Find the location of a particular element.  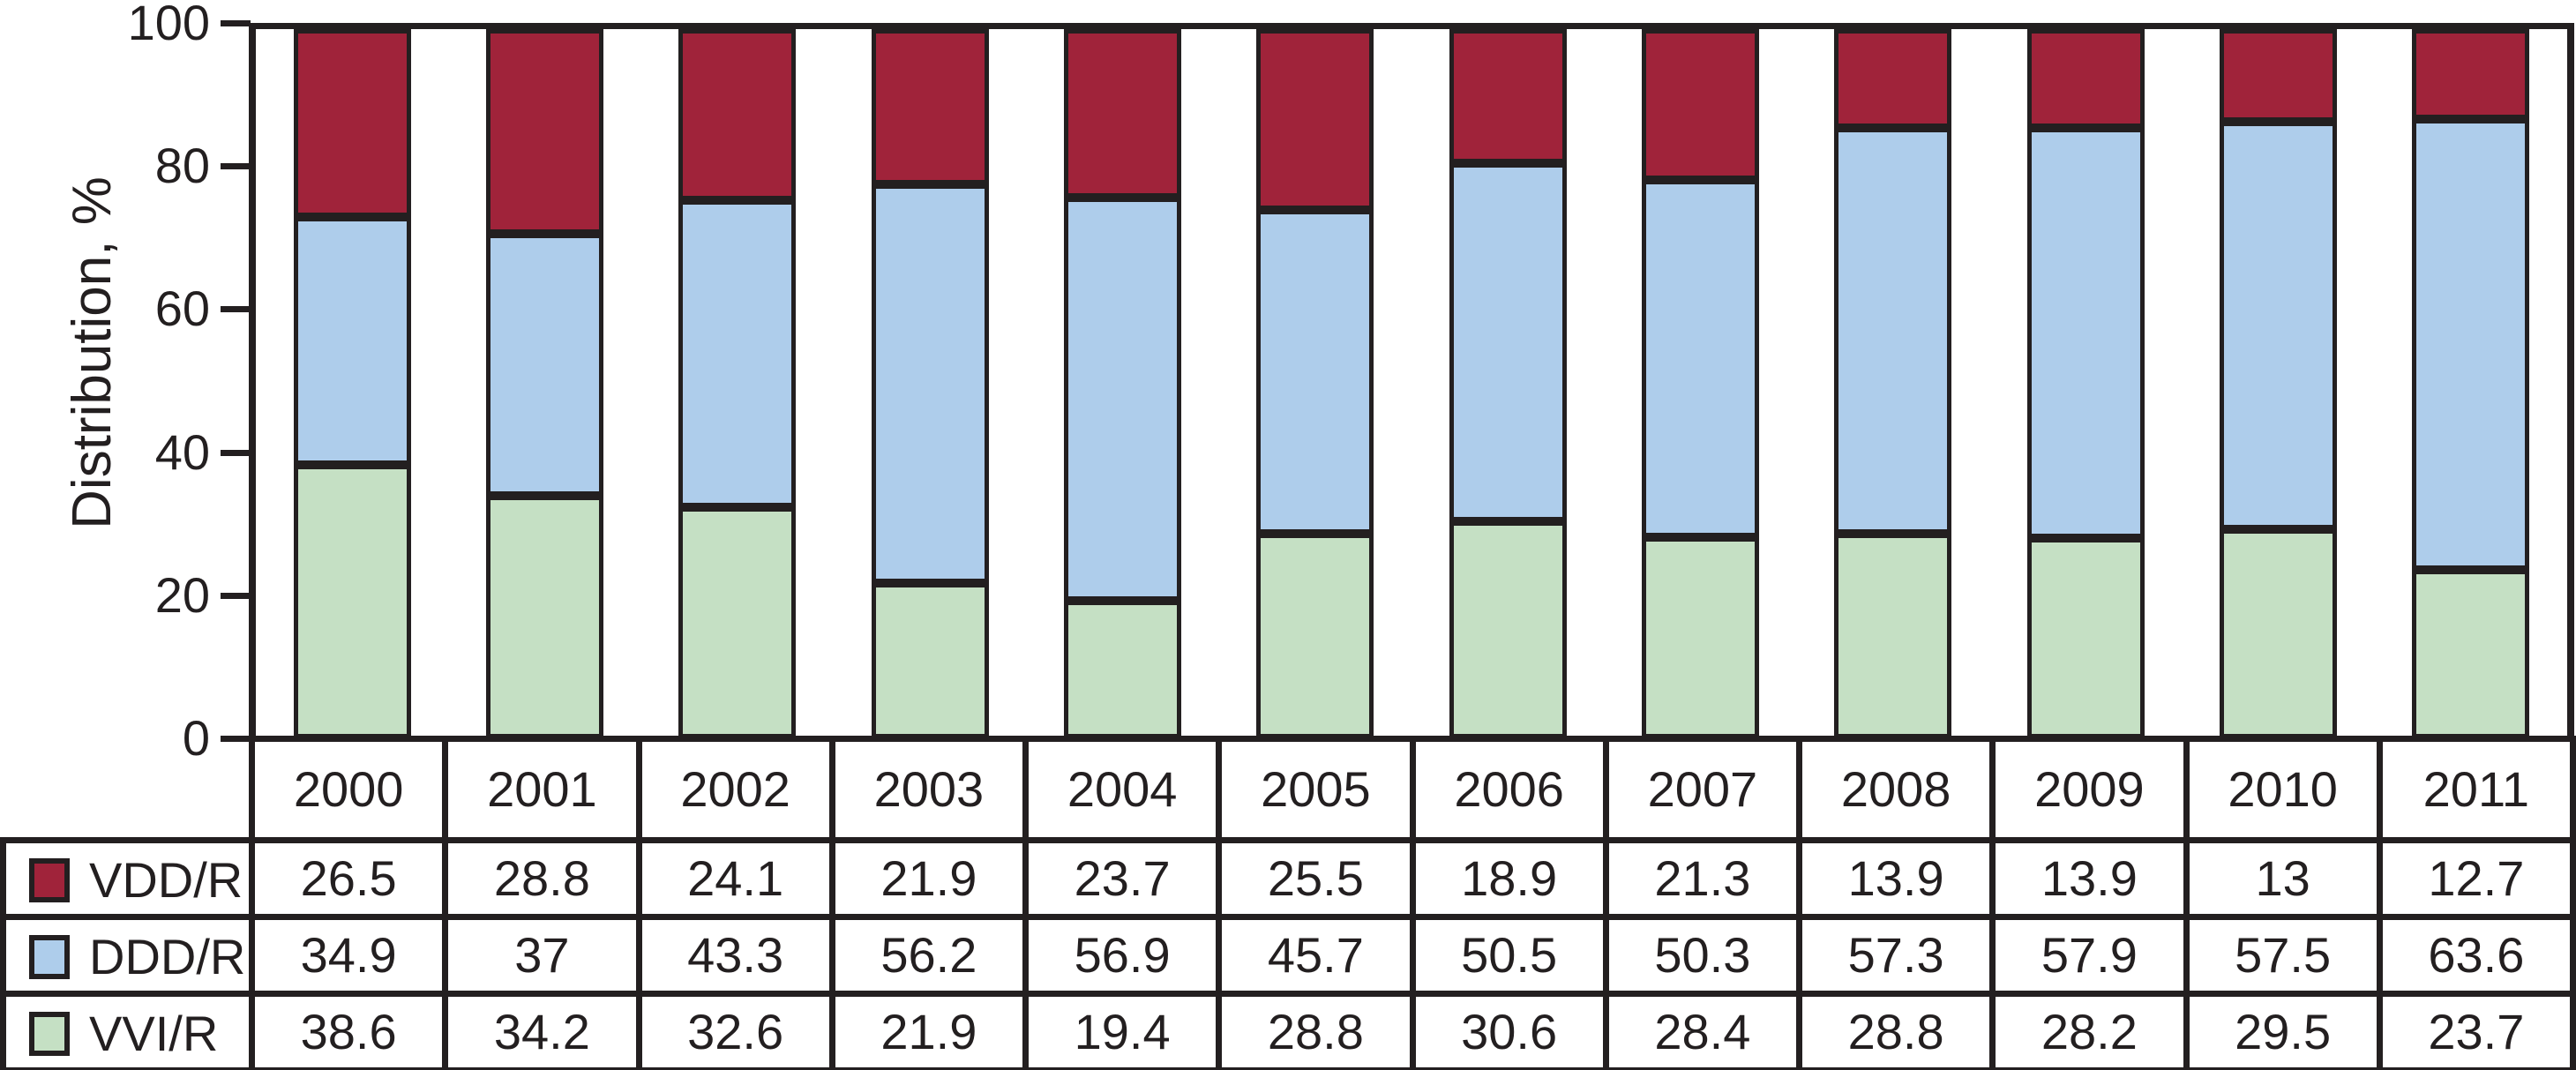

bar-slot-2002 is located at coordinates (738, 383).